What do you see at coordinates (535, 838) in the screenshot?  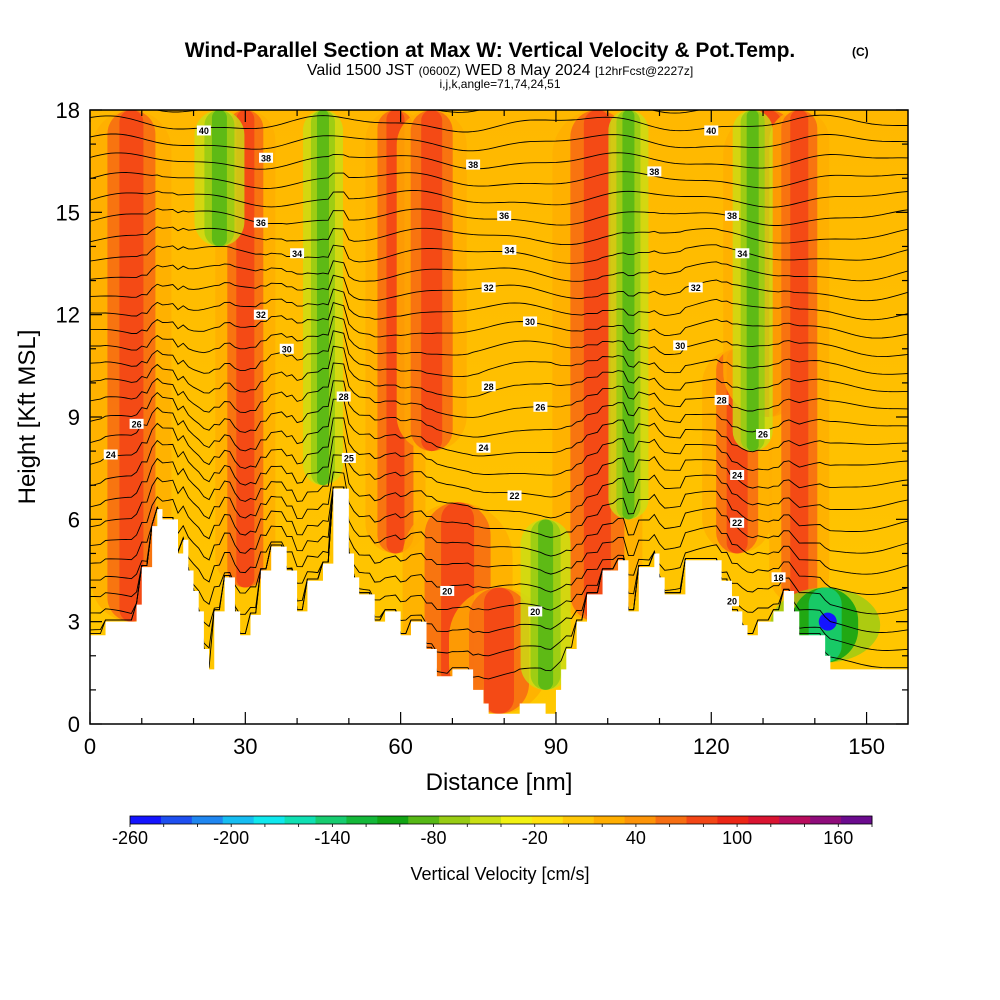 I see `colorbar-tick-label: -20` at bounding box center [535, 838].